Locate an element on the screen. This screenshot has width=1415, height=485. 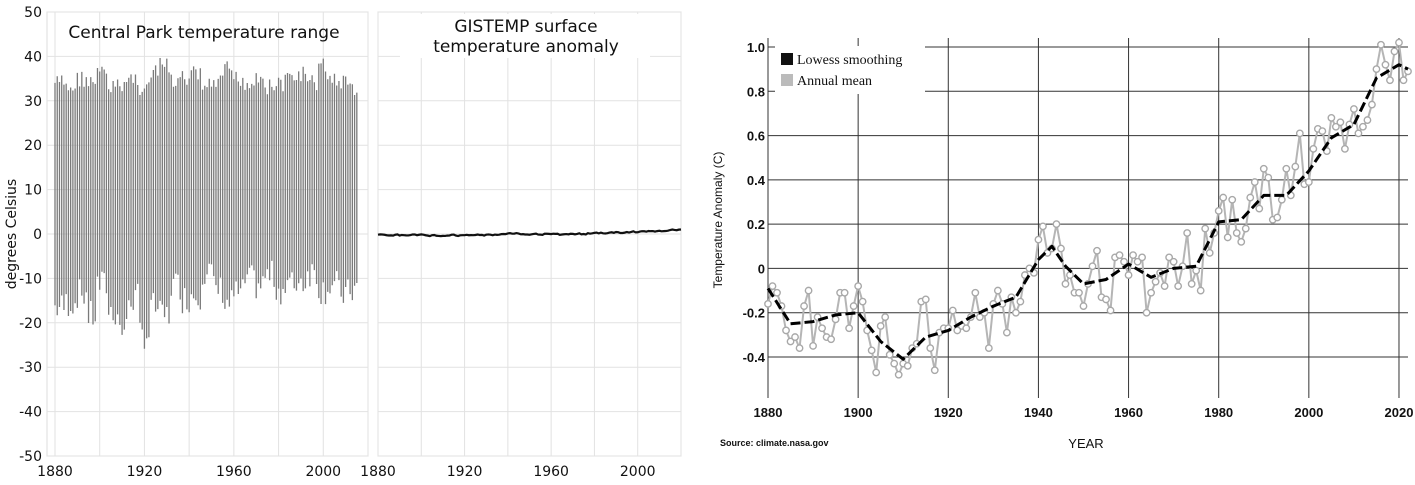
nasa-y-tick: 0 is located at coordinates (761, 268).